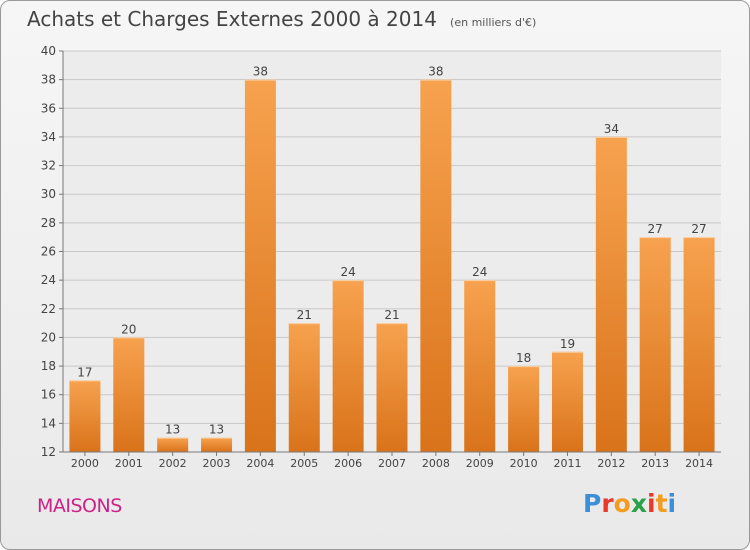  What do you see at coordinates (655, 463) in the screenshot?
I see `x-tick-label: 2013` at bounding box center [655, 463].